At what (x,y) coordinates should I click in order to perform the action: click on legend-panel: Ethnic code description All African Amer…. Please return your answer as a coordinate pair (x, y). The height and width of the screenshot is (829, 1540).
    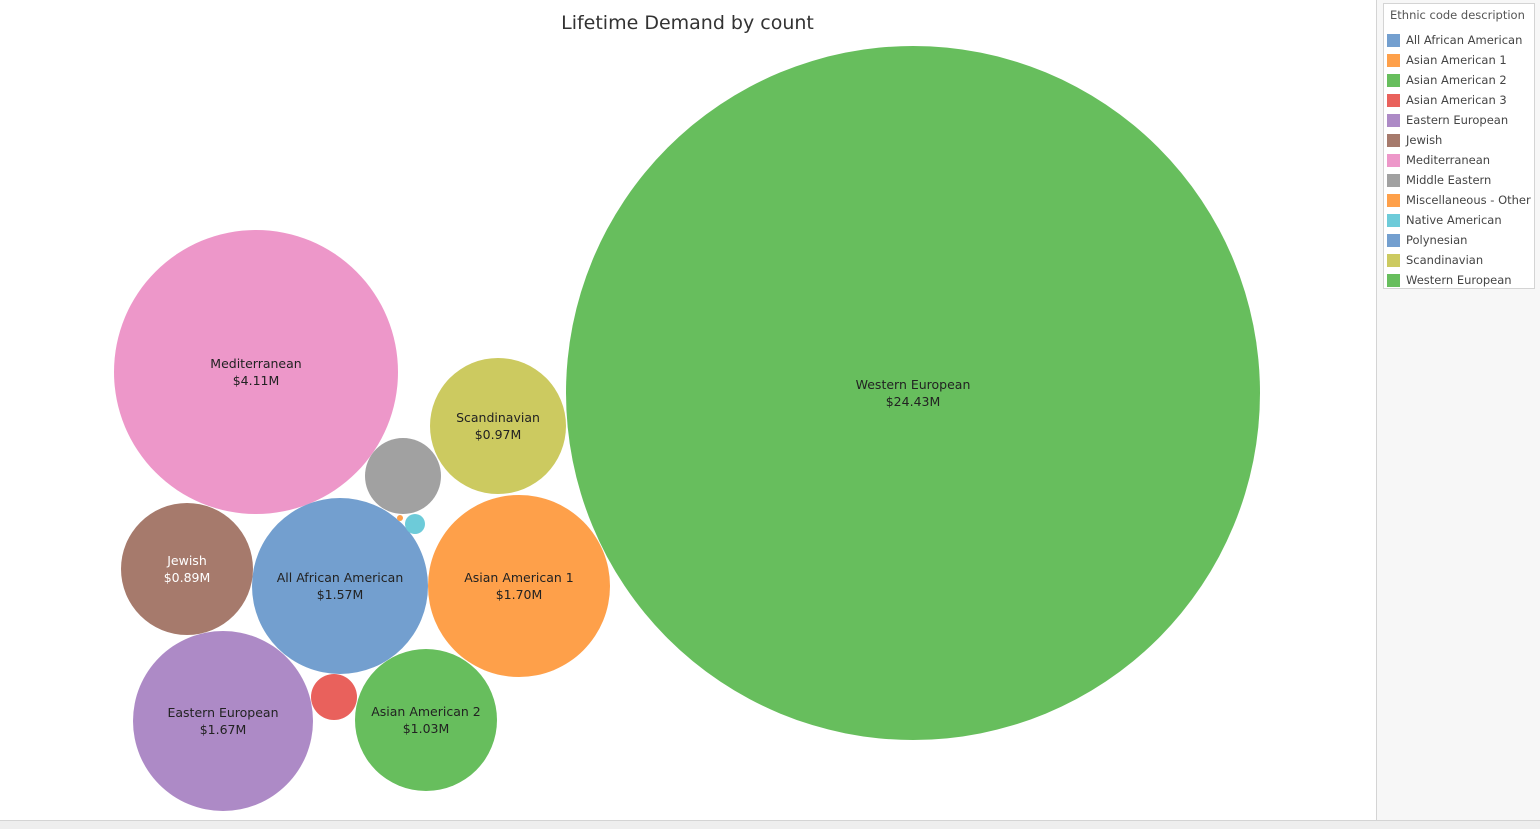
    Looking at the image, I should click on (1458, 410).